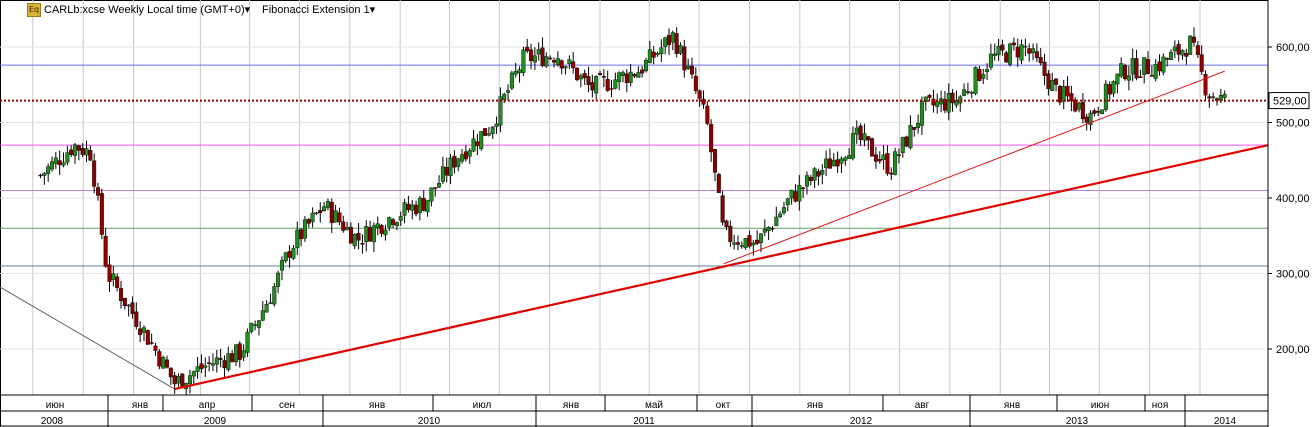  I want to click on fibonacci-anchor-line, so click(87, 338).